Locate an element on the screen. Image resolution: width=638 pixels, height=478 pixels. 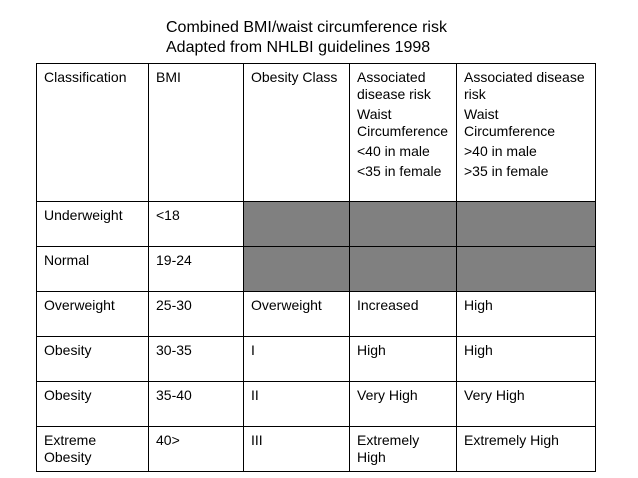
header-risk-large-waist-line: Associated disease is located at coordinates (524, 77).